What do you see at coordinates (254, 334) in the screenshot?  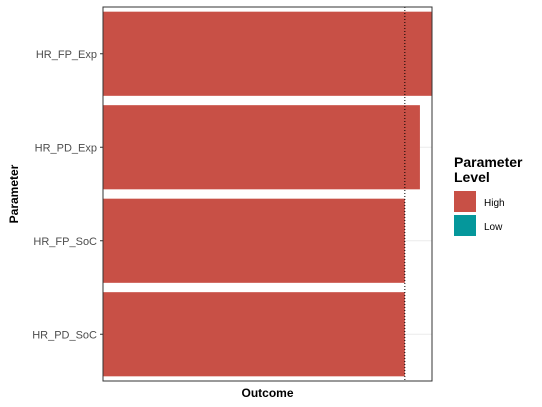 I see `bar-hr-pd-soc-high` at bounding box center [254, 334].